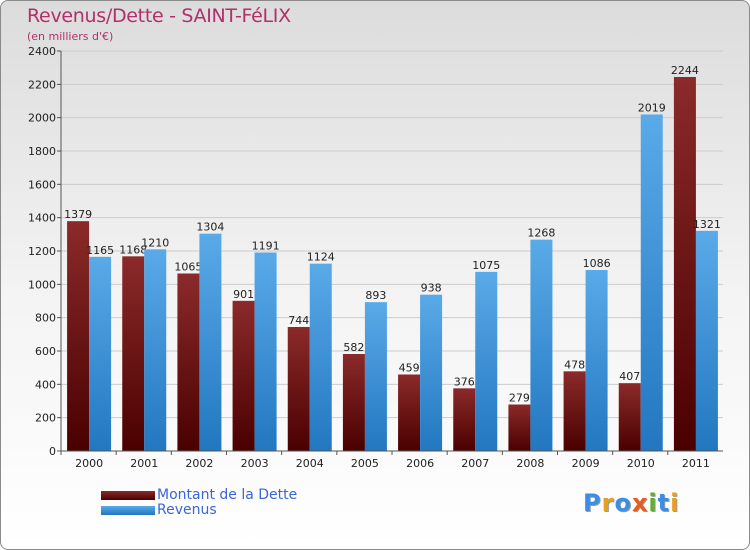 The width and height of the screenshot is (750, 550). Describe the element at coordinates (42, 218) in the screenshot. I see `y-tick-label: 1400` at that location.